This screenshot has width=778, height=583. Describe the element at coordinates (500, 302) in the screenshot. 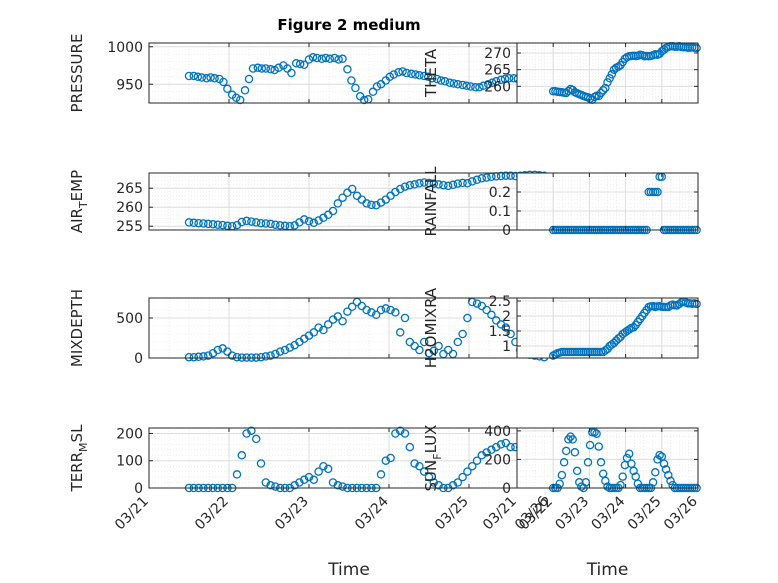

I see `y-tick-label: 2.5` at that location.